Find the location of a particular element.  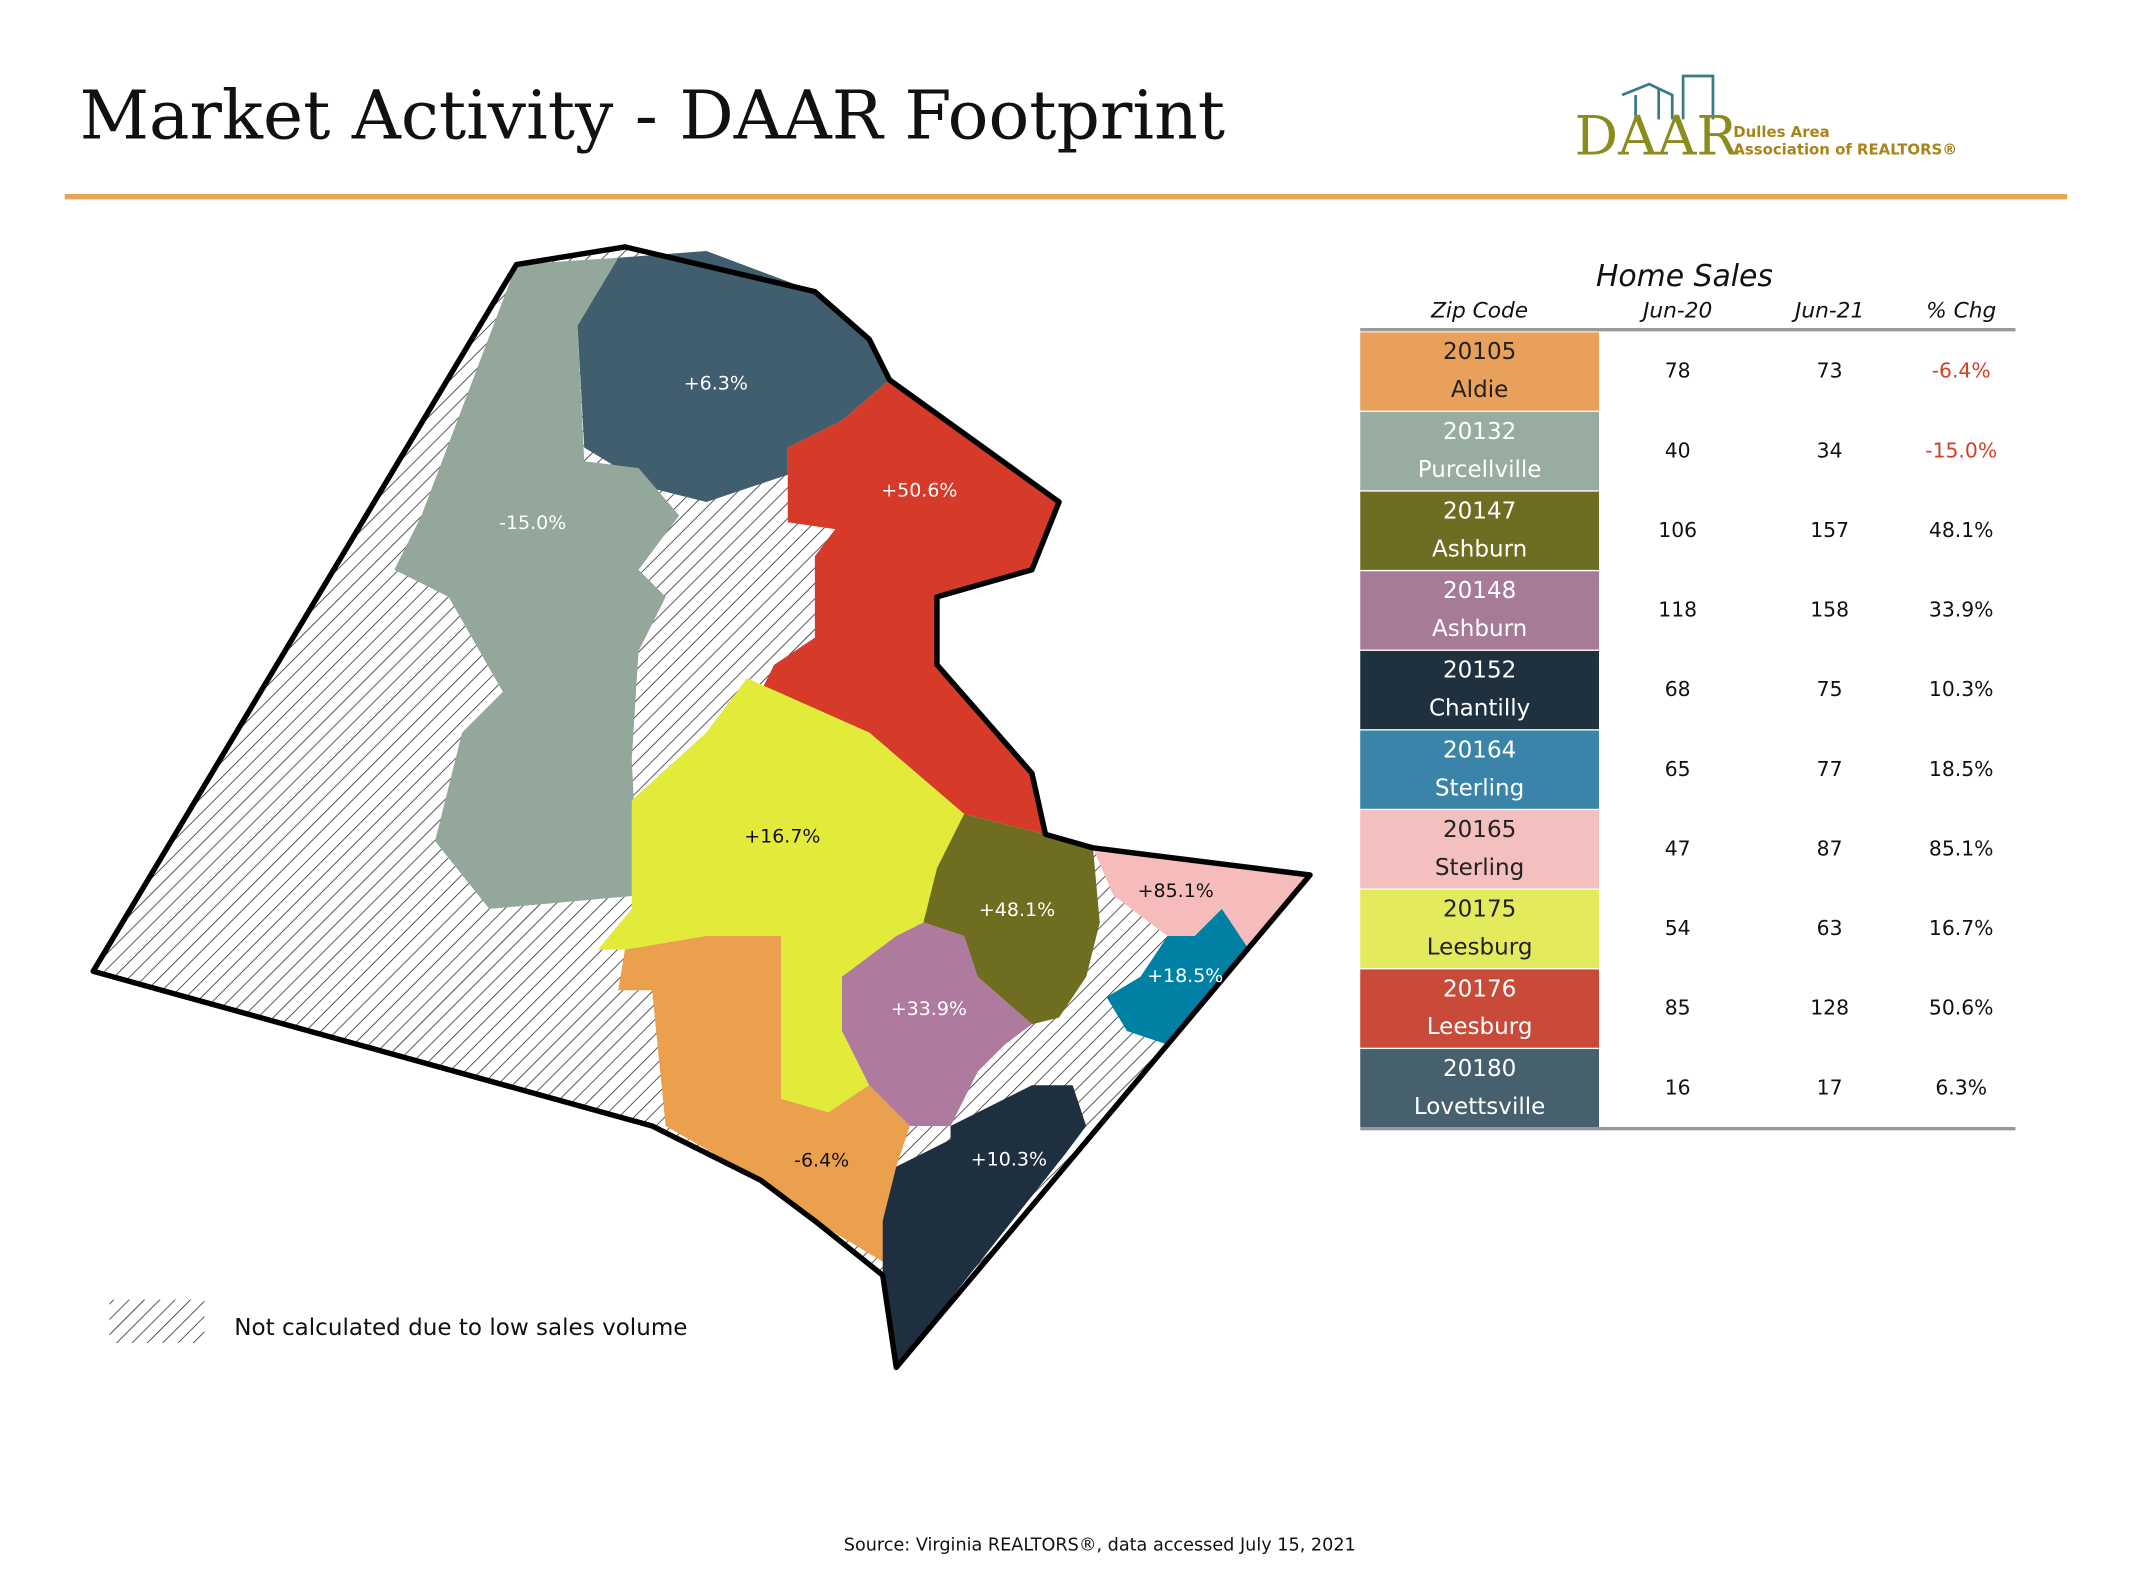

region-label: +85.1% is located at coordinates (1176, 891).